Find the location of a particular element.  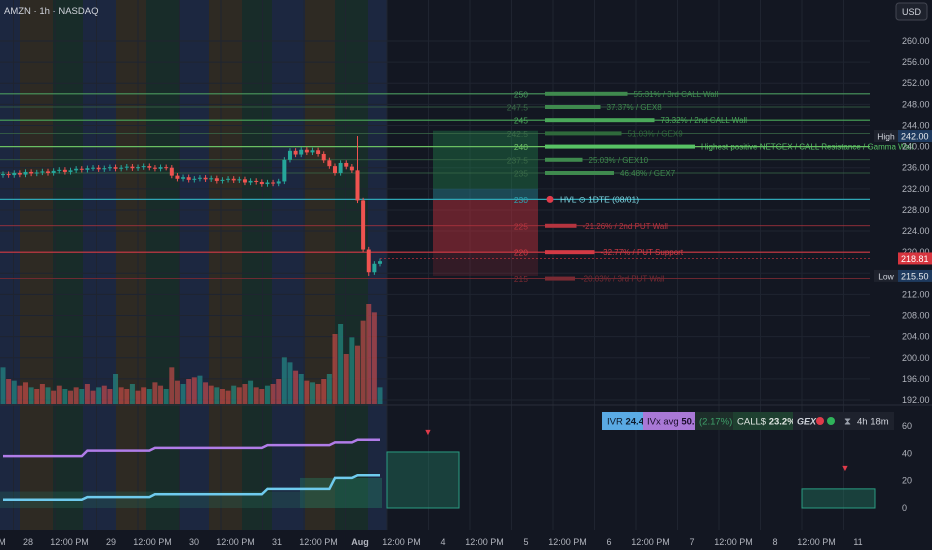

gex-bar-label: -21.26% / 2nd PUT Wall is located at coordinates (626, 226).